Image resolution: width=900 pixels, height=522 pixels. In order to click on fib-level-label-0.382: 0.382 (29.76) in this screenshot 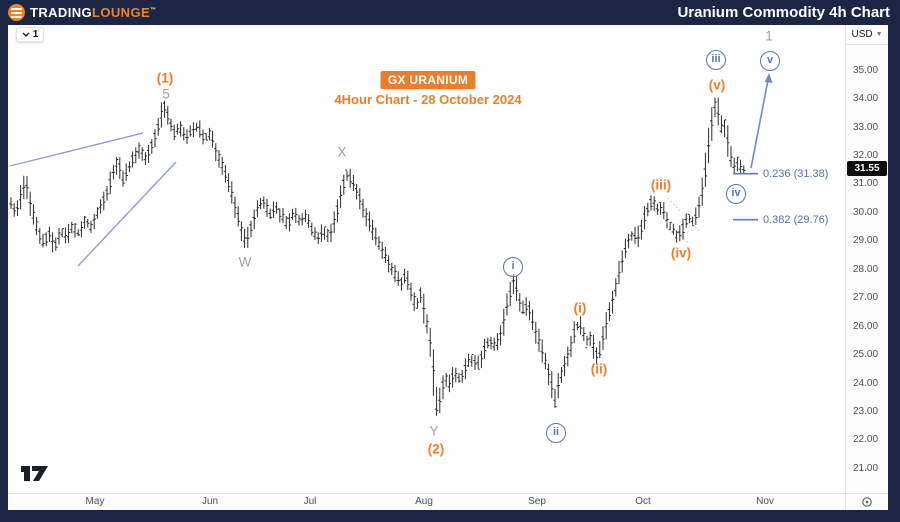, I will do `click(796, 219)`.